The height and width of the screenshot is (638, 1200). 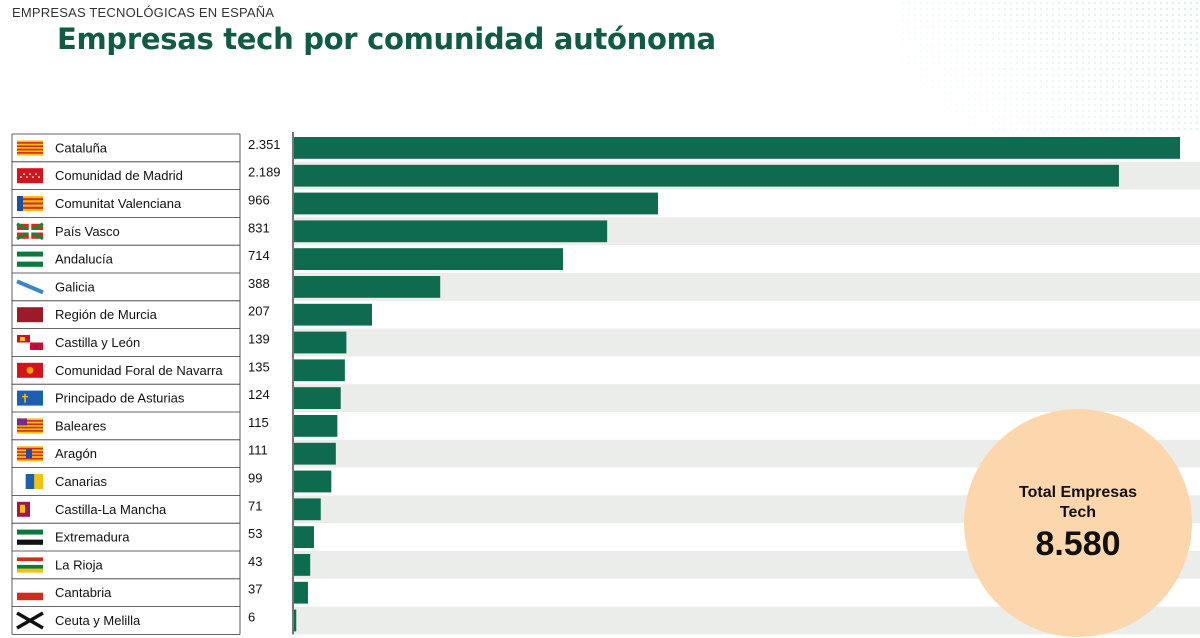 I want to click on category-label: Baleares, so click(x=81, y=425).